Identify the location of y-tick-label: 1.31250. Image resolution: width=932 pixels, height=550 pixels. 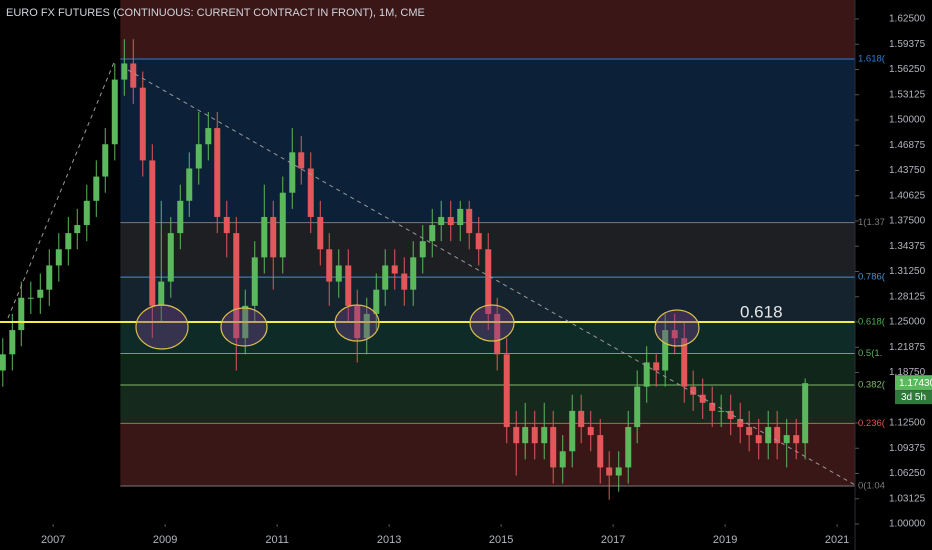
(907, 271).